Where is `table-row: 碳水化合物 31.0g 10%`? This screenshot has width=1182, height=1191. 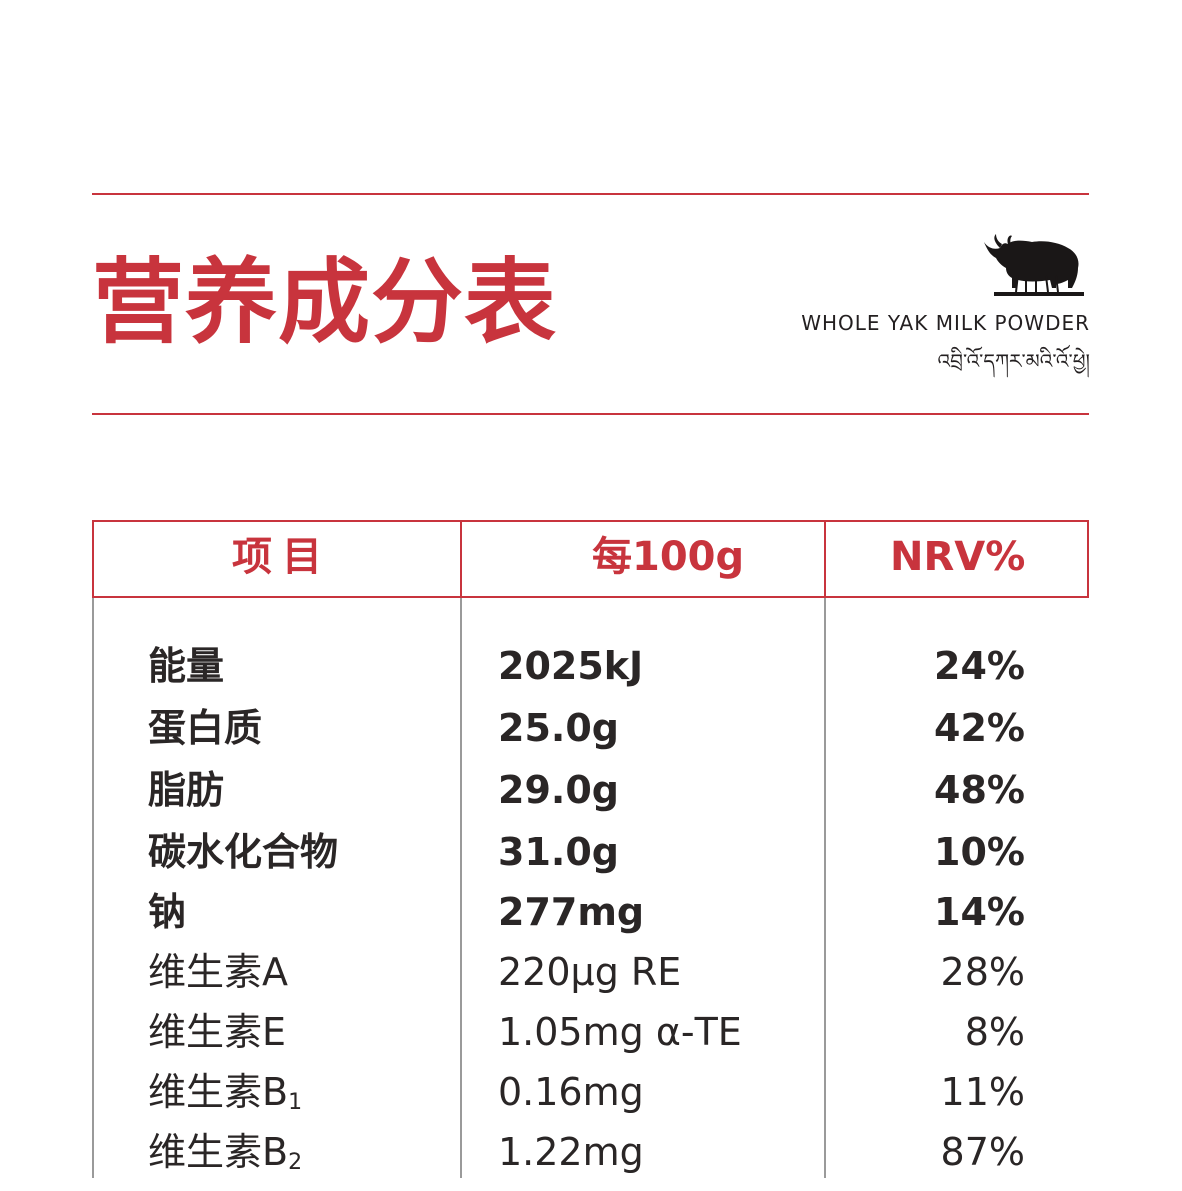
table-row: 碳水化合物 31.0g 10% is located at coordinates (590, 854).